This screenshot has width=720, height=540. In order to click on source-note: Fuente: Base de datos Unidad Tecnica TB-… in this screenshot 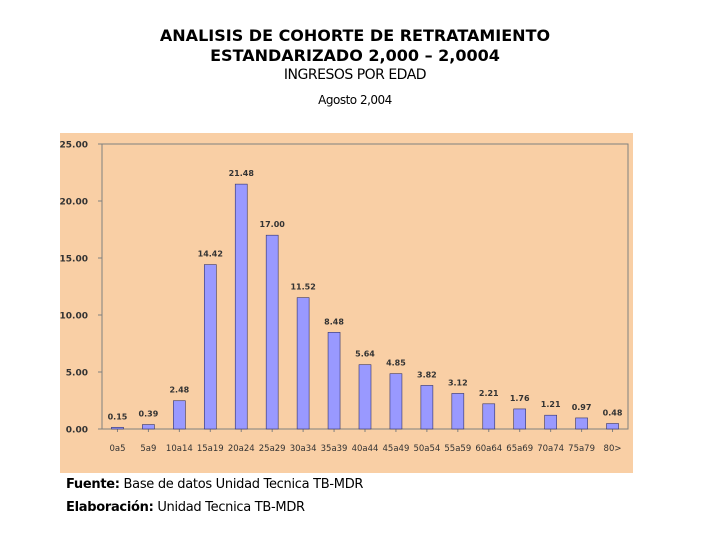, I will do `click(214, 484)`.